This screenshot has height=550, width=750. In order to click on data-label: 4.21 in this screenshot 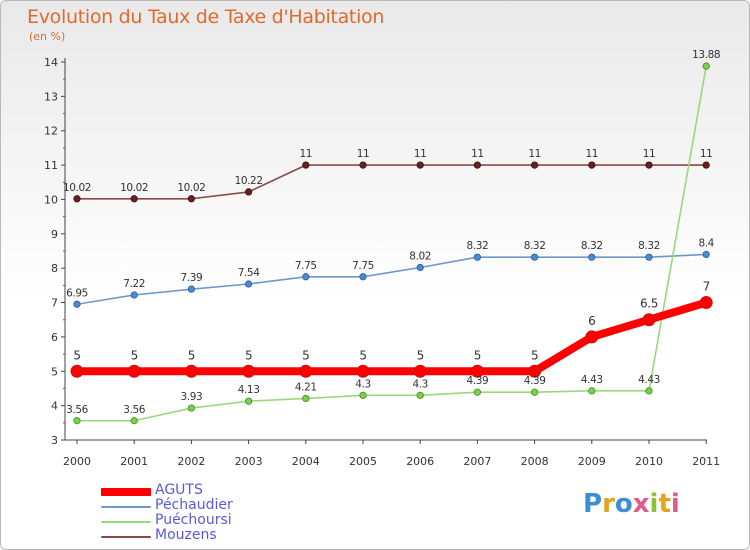, I will do `click(306, 387)`.